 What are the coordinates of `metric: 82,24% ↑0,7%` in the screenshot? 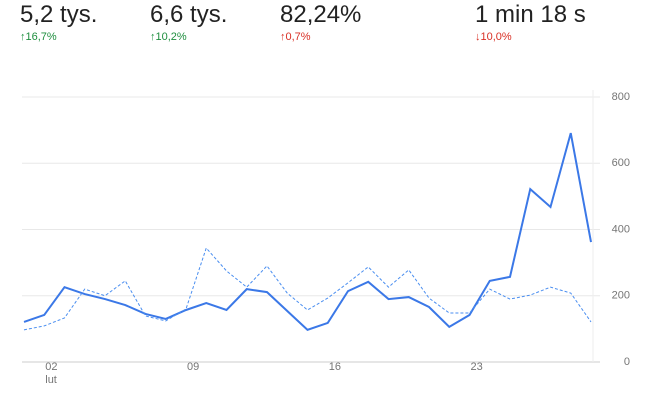 It's located at (320, 22).